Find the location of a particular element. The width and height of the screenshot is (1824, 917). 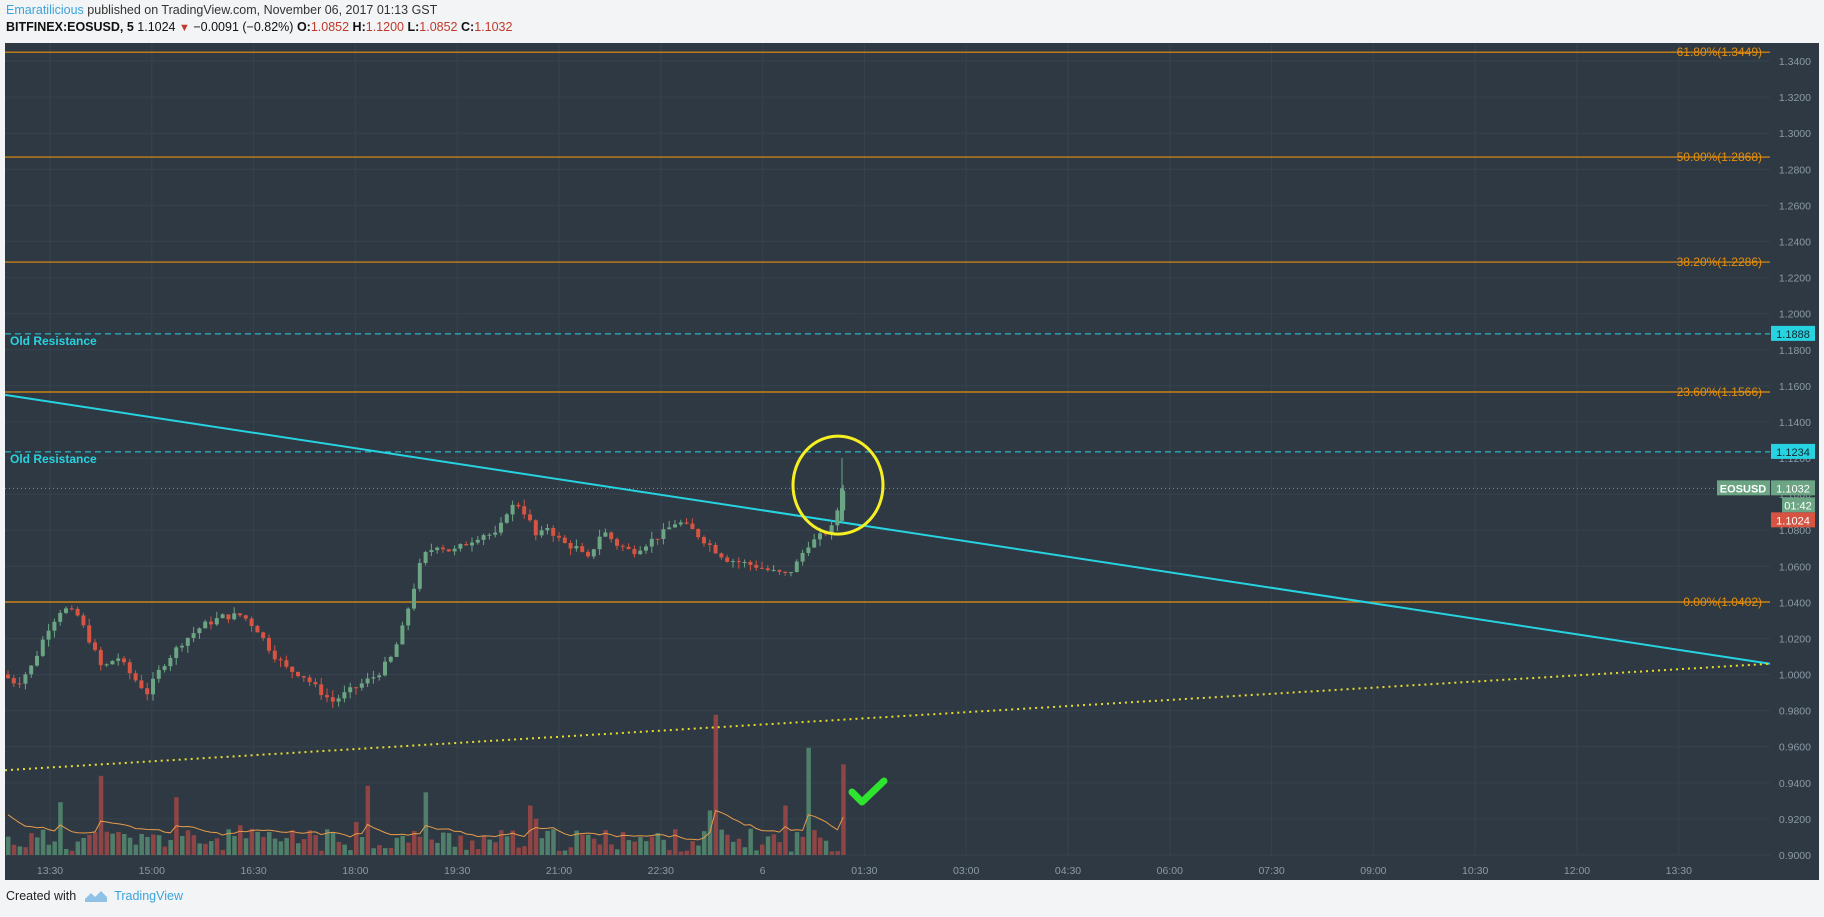

volume-moving-average is located at coordinates (425, 825).